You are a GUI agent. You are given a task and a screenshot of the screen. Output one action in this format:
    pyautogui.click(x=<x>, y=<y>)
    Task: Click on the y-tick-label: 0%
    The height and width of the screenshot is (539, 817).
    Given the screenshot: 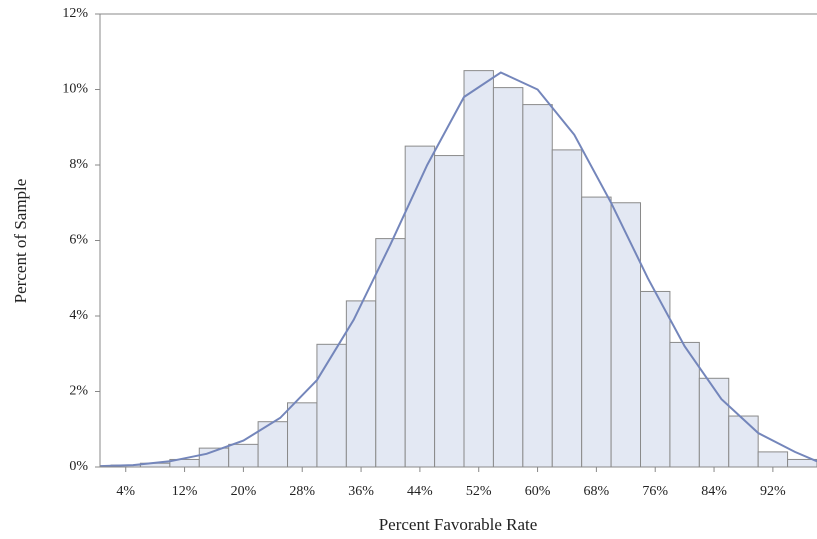 What is the action you would take?
    pyautogui.click(x=78, y=466)
    